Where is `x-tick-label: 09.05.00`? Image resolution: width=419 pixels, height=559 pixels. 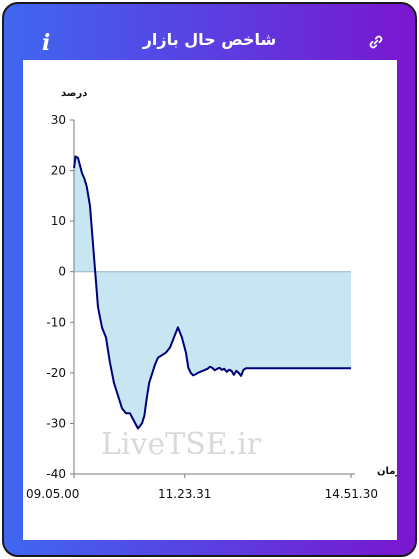 x-tick-label: 09.05.00 is located at coordinates (52, 494).